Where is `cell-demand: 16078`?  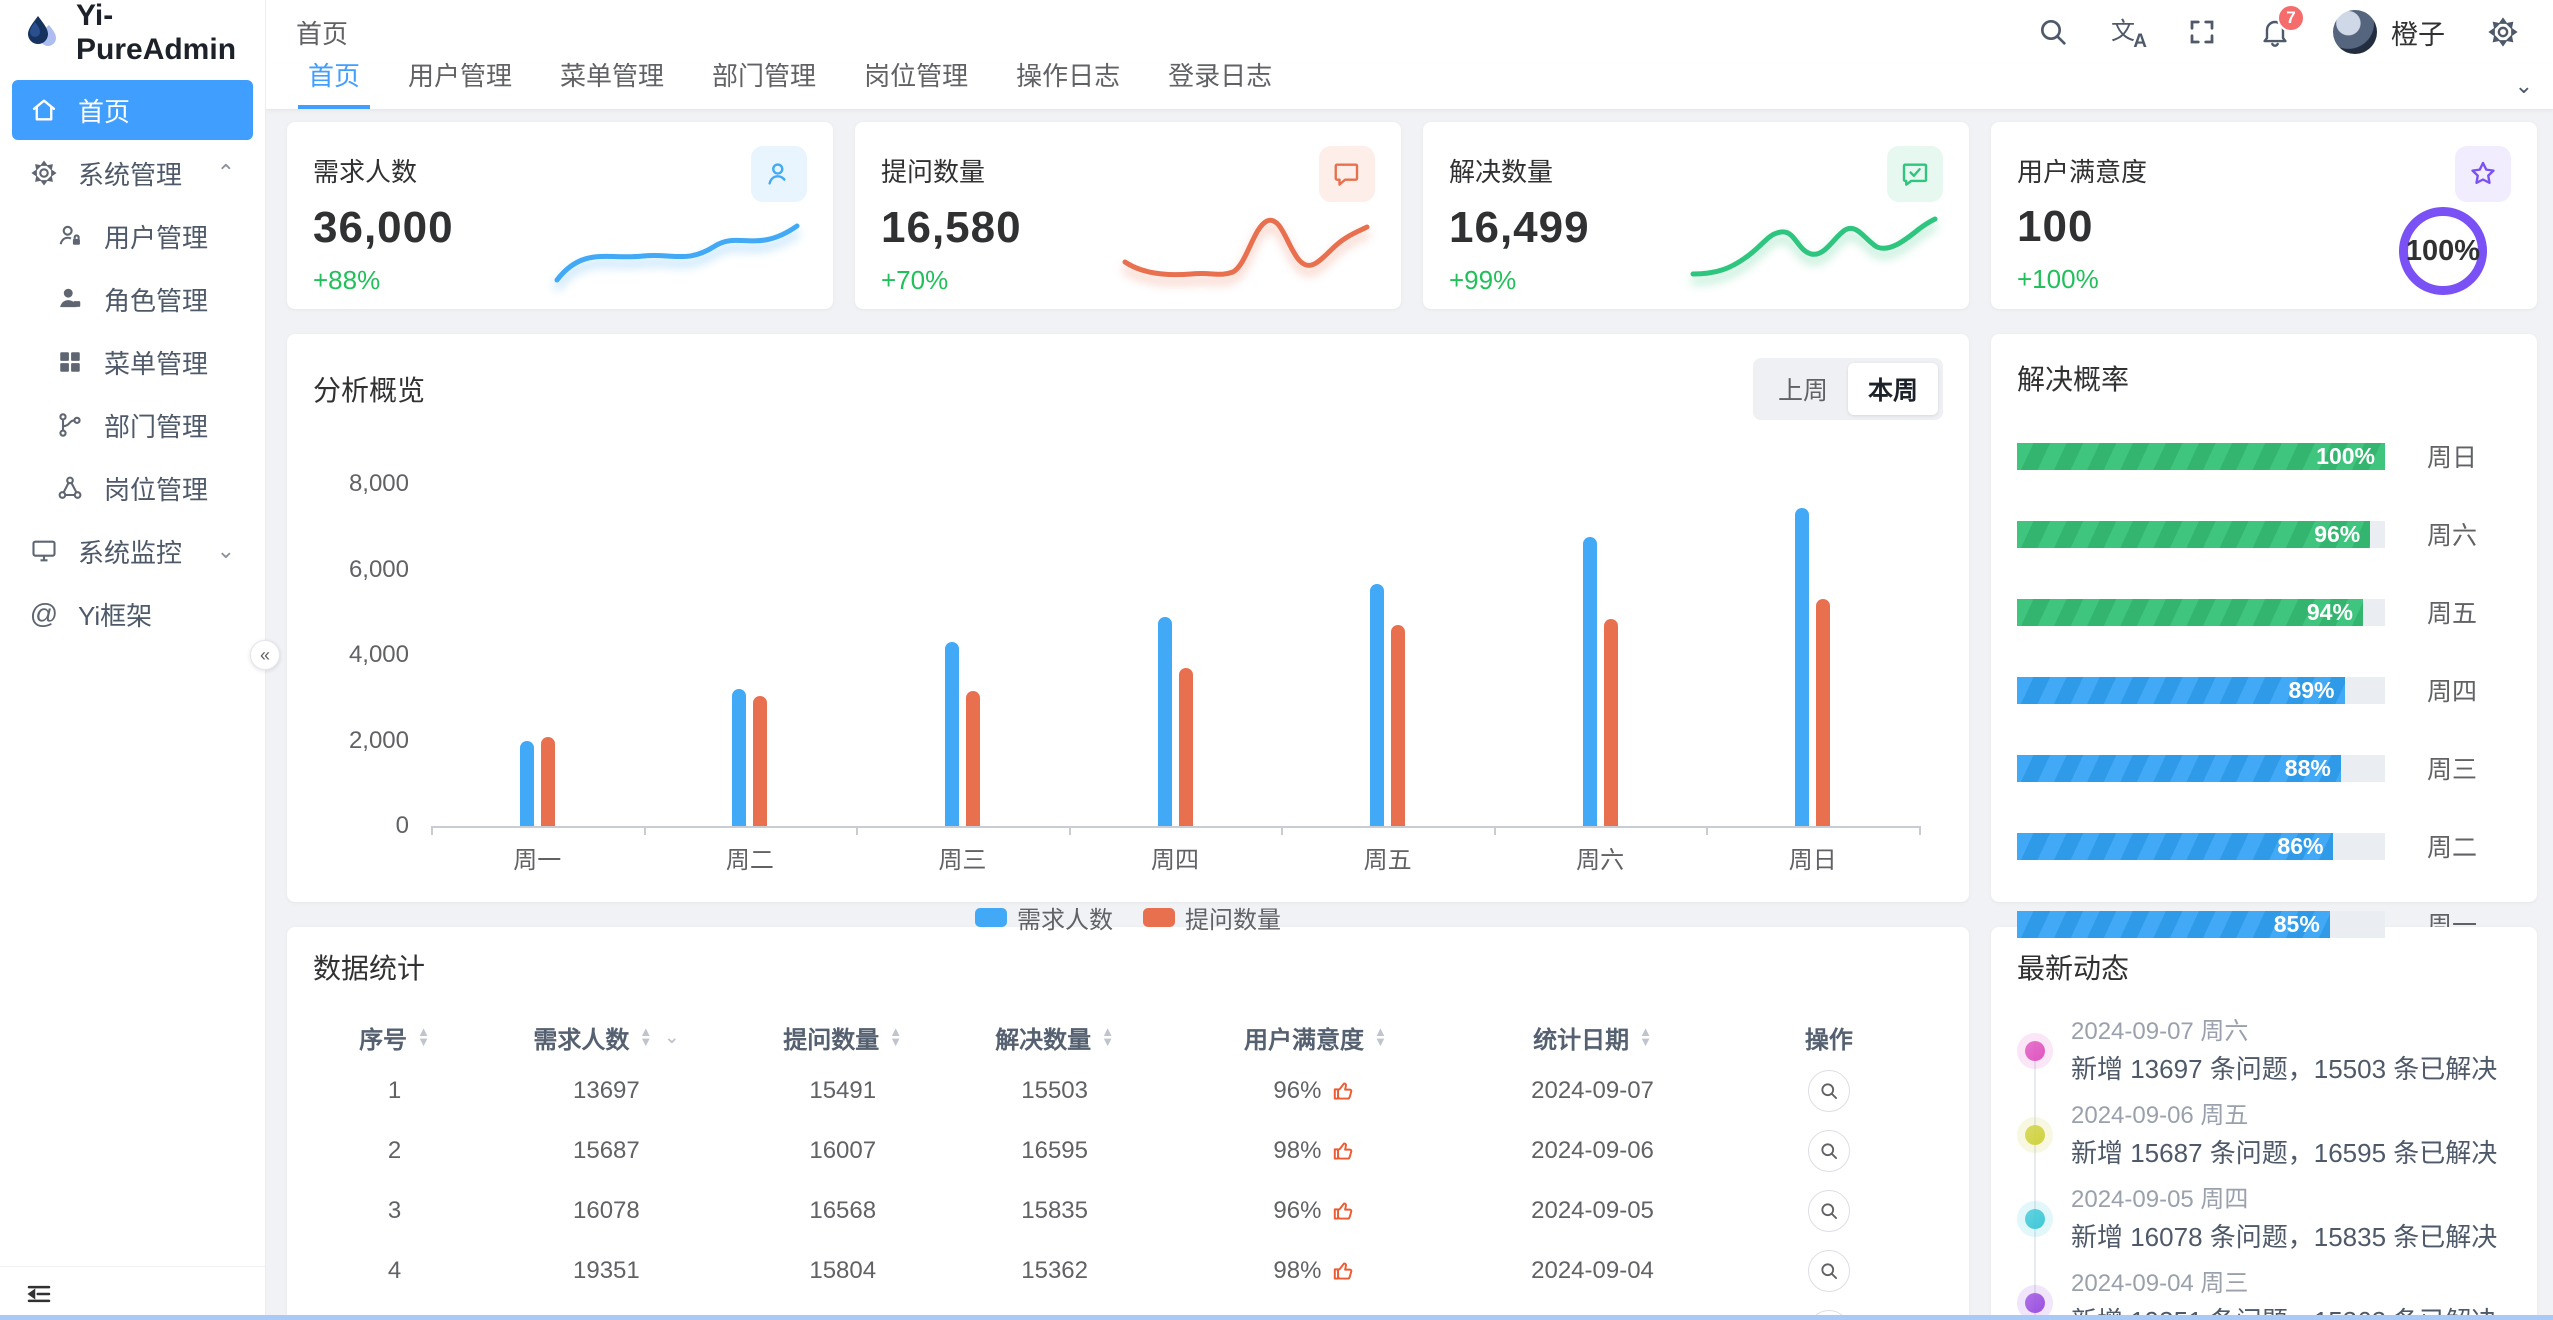
cell-demand: 16078 is located at coordinates (606, 1210).